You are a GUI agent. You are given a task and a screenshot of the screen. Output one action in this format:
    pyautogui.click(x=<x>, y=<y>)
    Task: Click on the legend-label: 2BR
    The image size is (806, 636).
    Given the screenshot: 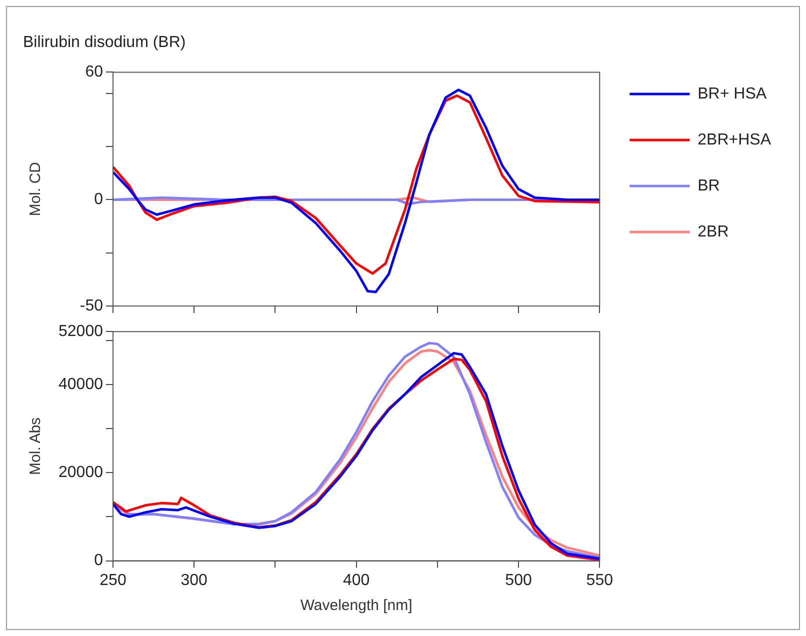 What is the action you would take?
    pyautogui.click(x=713, y=231)
    